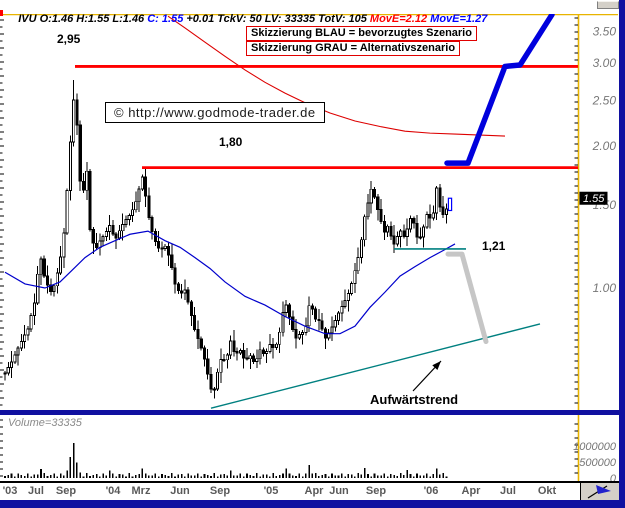 Image resolution: width=625 pixels, height=508 pixels. Describe the element at coordinates (113, 491) in the screenshot. I see `x-axis-label: '04` at that location.